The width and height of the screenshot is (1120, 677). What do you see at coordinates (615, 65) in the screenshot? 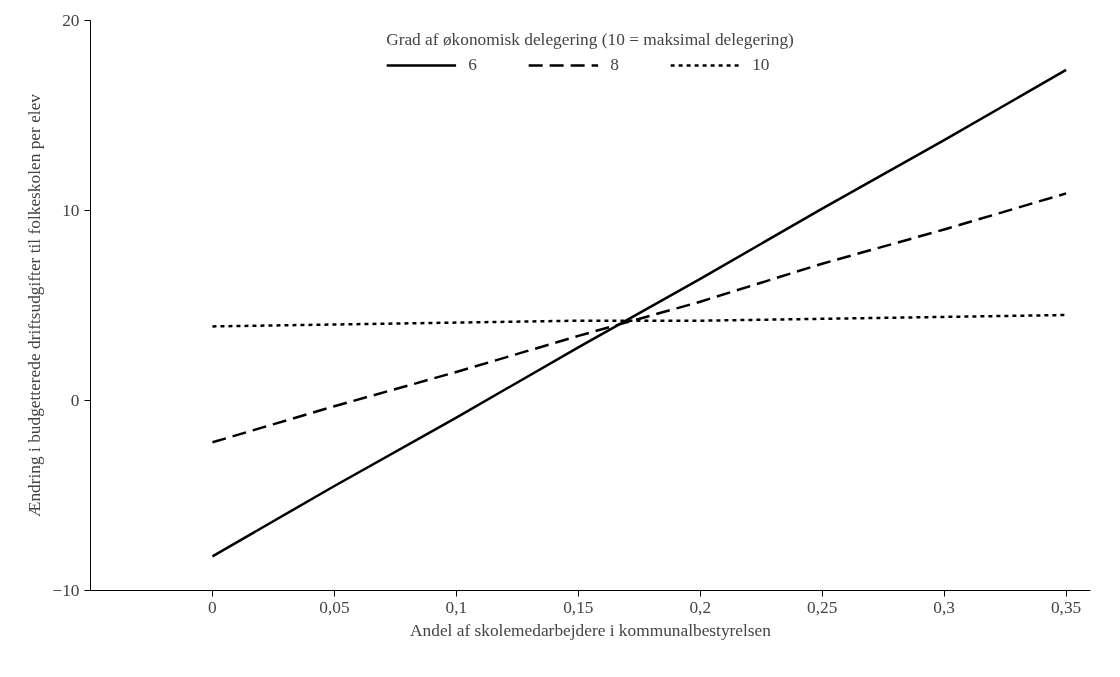
I see `legend-label: 8` at bounding box center [615, 65].